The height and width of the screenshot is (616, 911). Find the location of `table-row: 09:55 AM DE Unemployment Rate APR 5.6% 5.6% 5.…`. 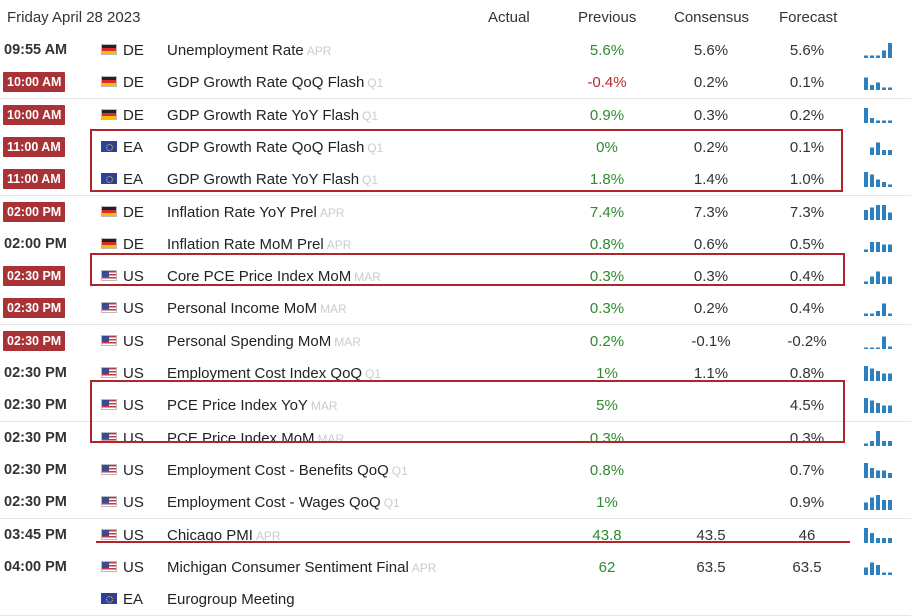

table-row: 09:55 AM DE Unemployment Rate APR 5.6% 5.6% 5.… is located at coordinates (455, 50).